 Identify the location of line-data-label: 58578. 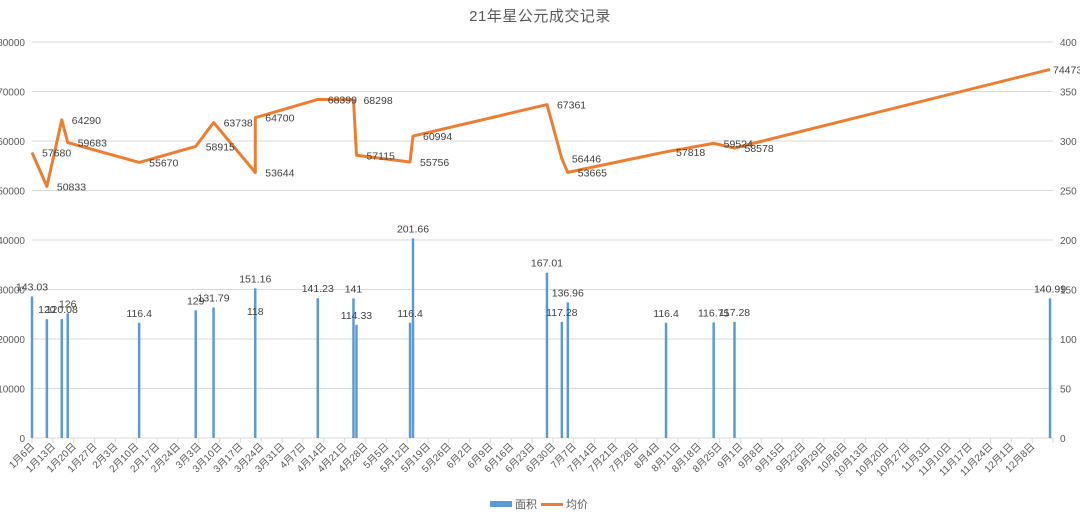
(758, 149).